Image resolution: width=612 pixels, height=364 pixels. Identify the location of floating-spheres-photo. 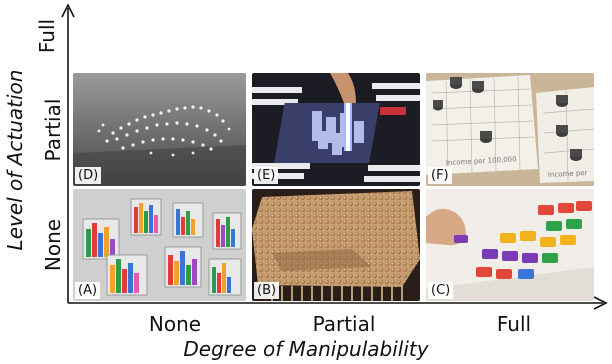
(159, 129).